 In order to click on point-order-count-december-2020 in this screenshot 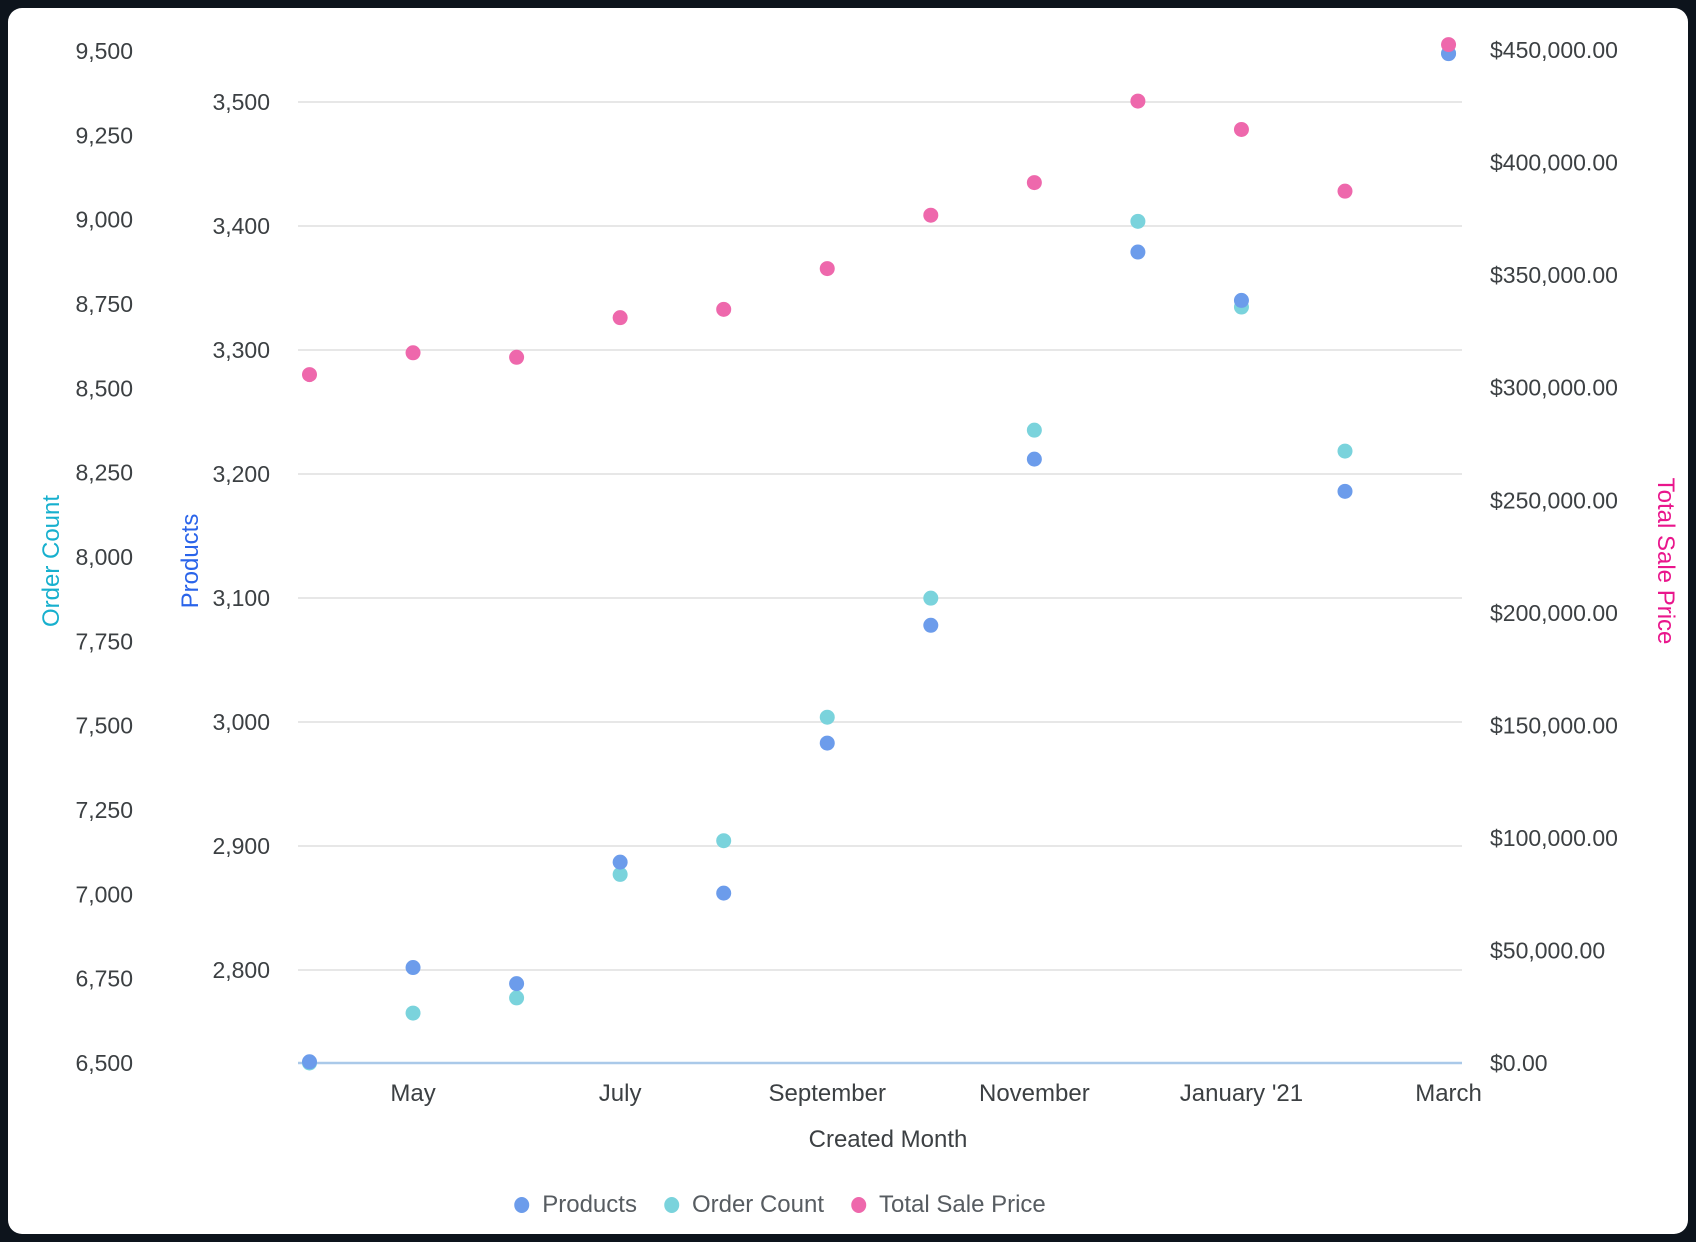, I will do `click(1138, 221)`.